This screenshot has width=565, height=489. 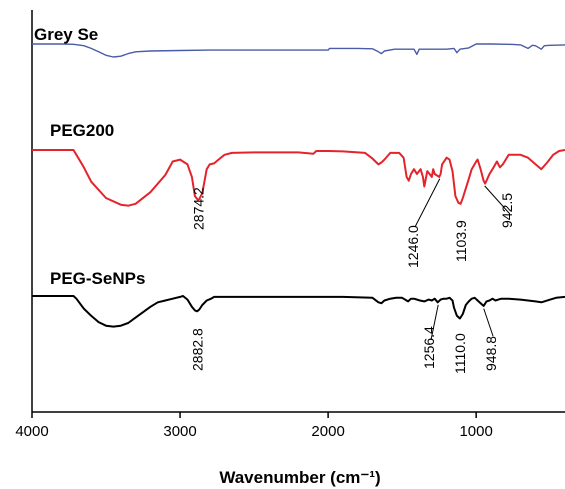 What do you see at coordinates (461, 241) in the screenshot?
I see `peak-label: 1103.9` at bounding box center [461, 241].